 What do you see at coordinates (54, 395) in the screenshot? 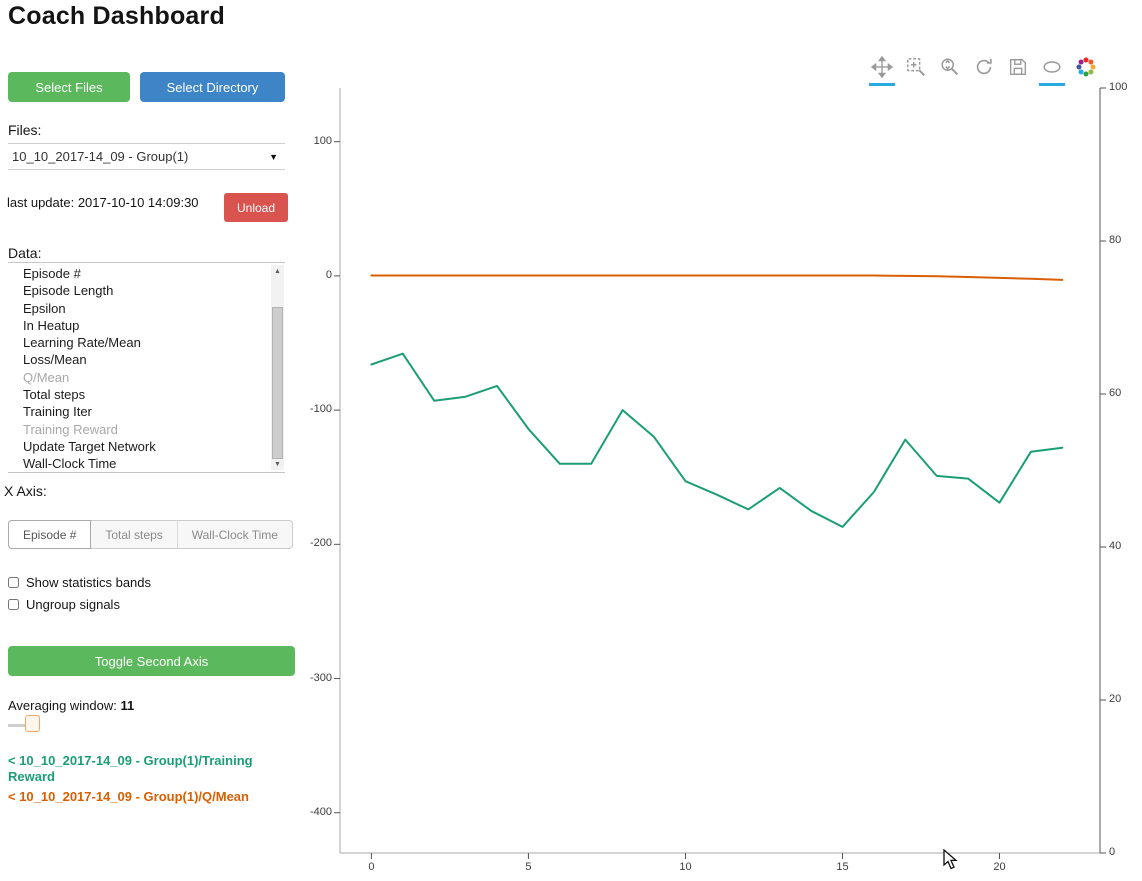
I see `data-list-item: Total steps` at bounding box center [54, 395].